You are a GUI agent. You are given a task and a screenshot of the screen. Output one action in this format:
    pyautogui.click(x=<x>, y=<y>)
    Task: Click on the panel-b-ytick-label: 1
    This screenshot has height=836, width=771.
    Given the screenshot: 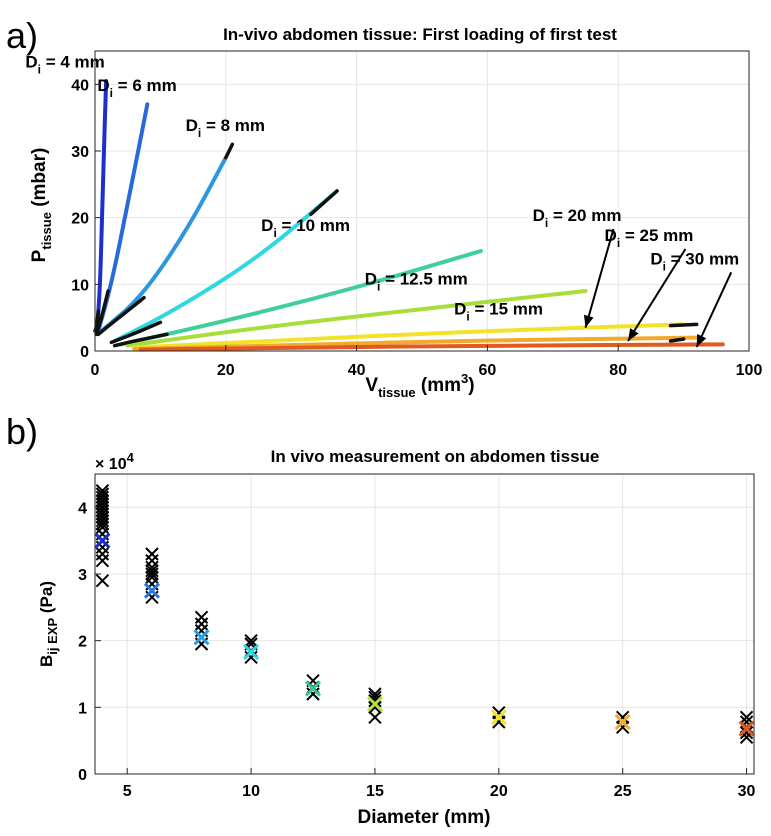 What is the action you would take?
    pyautogui.click(x=82, y=708)
    